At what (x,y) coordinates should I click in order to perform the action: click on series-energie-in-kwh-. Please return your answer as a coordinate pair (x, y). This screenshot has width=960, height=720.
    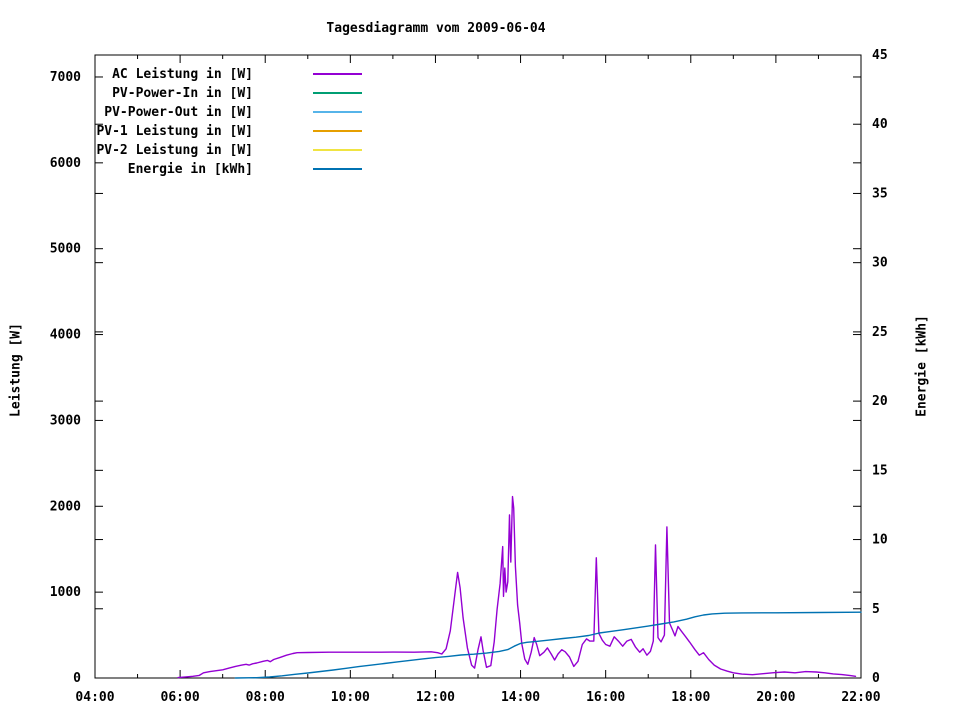
    Looking at the image, I should click on (548, 645).